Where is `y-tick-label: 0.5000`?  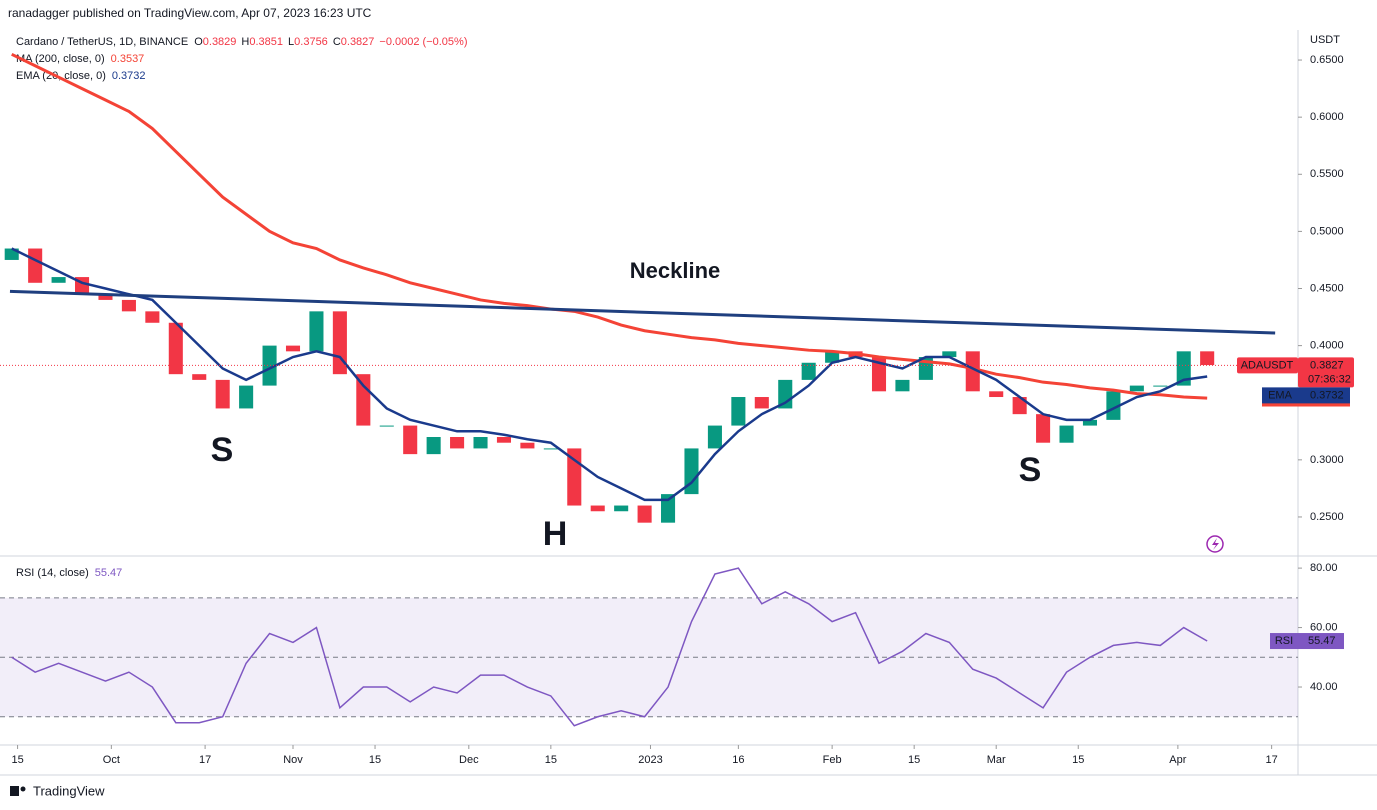
y-tick-label: 0.5000 is located at coordinates (1327, 231).